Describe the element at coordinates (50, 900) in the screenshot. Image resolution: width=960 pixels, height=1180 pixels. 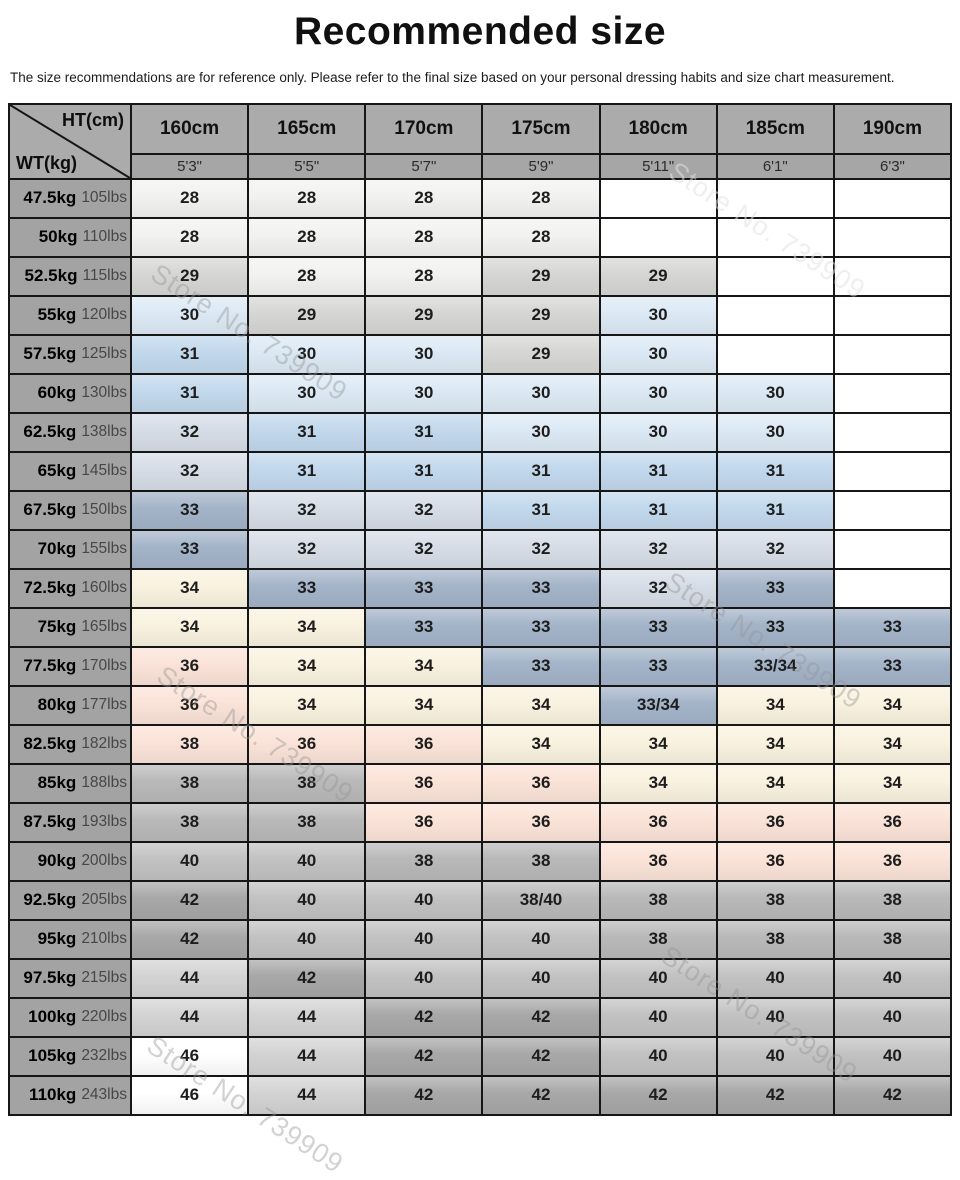
I see `weight-kg-label: 92.5kg` at that location.